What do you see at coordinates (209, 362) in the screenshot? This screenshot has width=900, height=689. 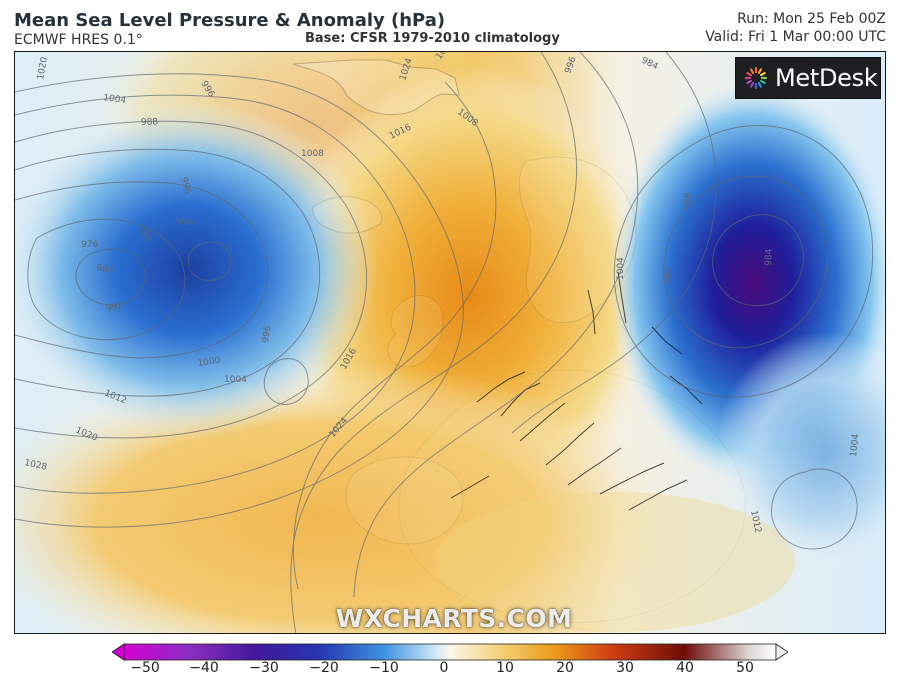 I see `isobar-label: 1000` at bounding box center [209, 362].